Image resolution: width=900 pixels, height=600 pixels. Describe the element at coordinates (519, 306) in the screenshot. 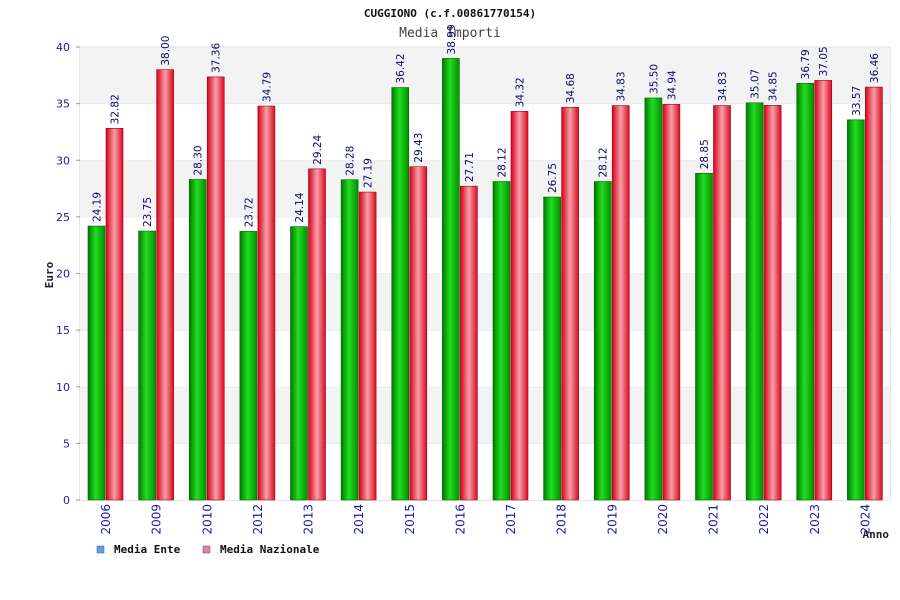

I see `bar-media-nazionale-2017` at that location.